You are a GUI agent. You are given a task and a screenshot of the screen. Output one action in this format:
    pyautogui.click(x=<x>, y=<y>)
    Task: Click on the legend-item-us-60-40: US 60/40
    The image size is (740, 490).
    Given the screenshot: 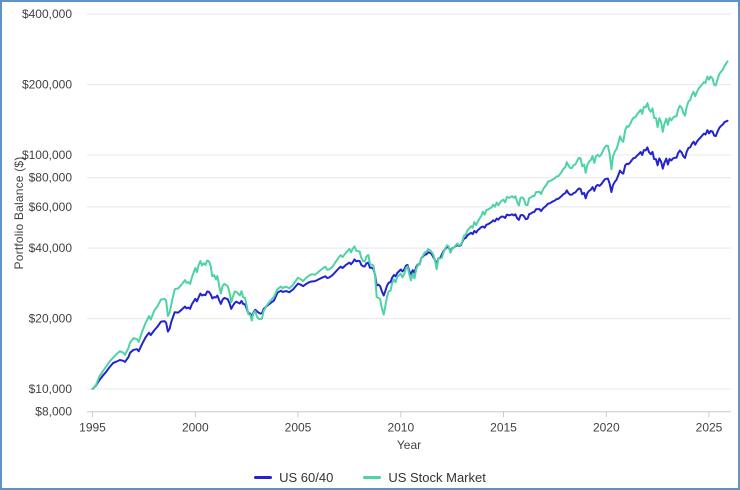 What is the action you would take?
    pyautogui.click(x=293, y=477)
    